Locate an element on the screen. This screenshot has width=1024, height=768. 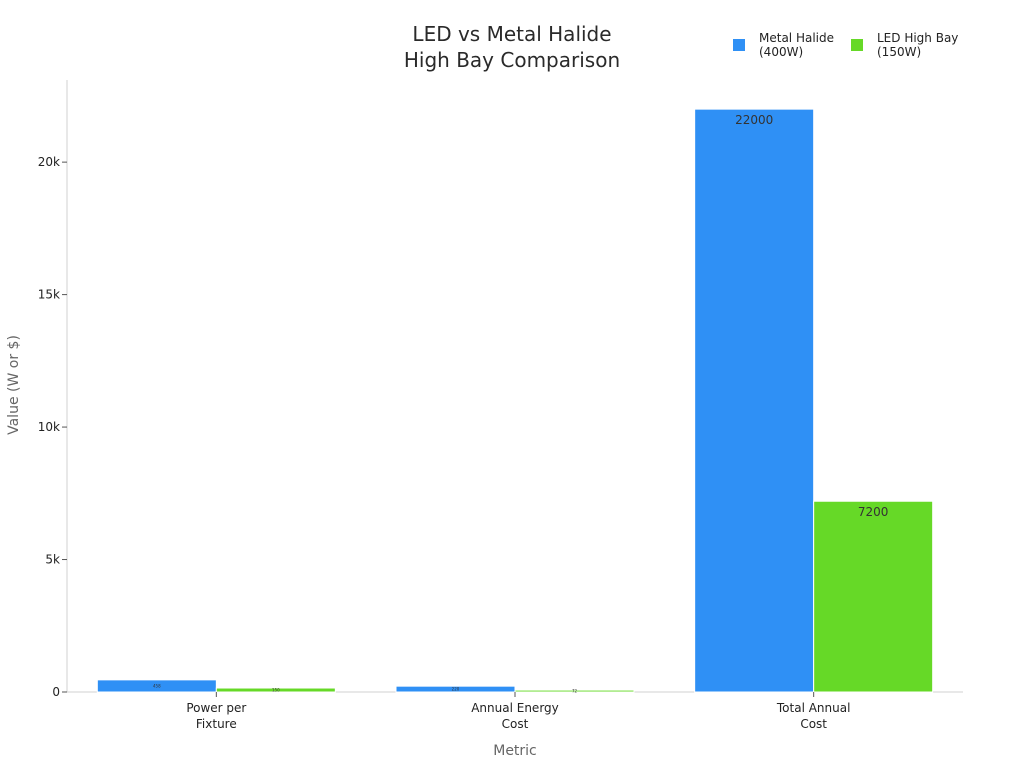
x-tick-label: Total Annual is located at coordinates (813, 708).